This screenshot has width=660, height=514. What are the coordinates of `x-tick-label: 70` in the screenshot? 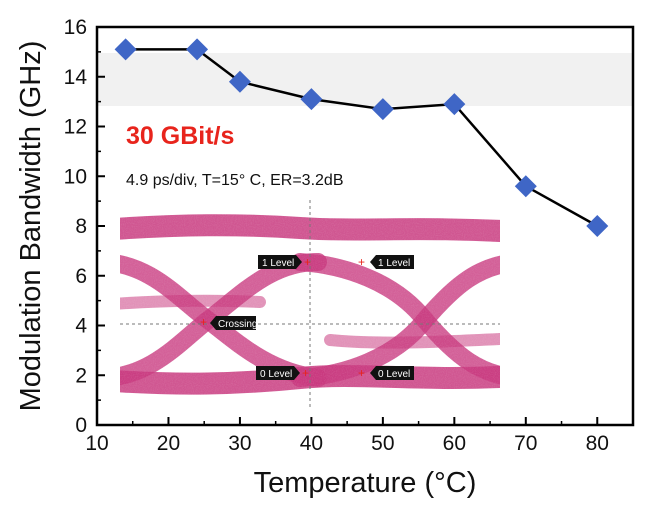 It's located at (525, 443).